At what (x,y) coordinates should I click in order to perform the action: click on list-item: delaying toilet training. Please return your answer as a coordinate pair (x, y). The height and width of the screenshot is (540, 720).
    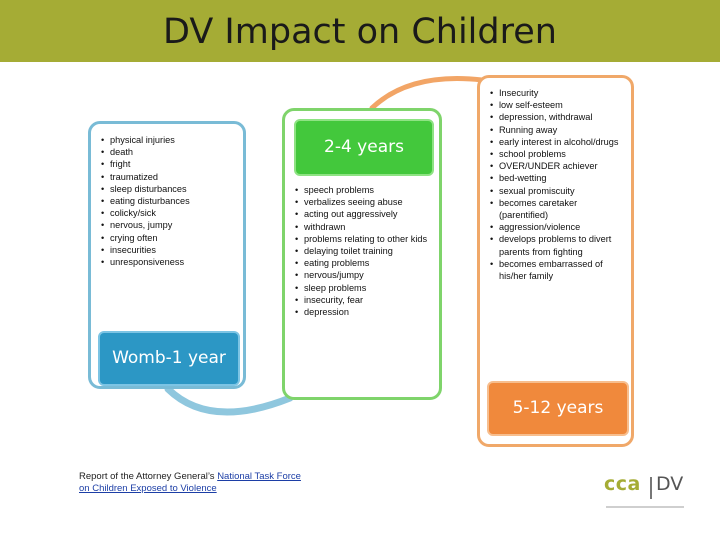
    Looking at the image, I should click on (364, 251).